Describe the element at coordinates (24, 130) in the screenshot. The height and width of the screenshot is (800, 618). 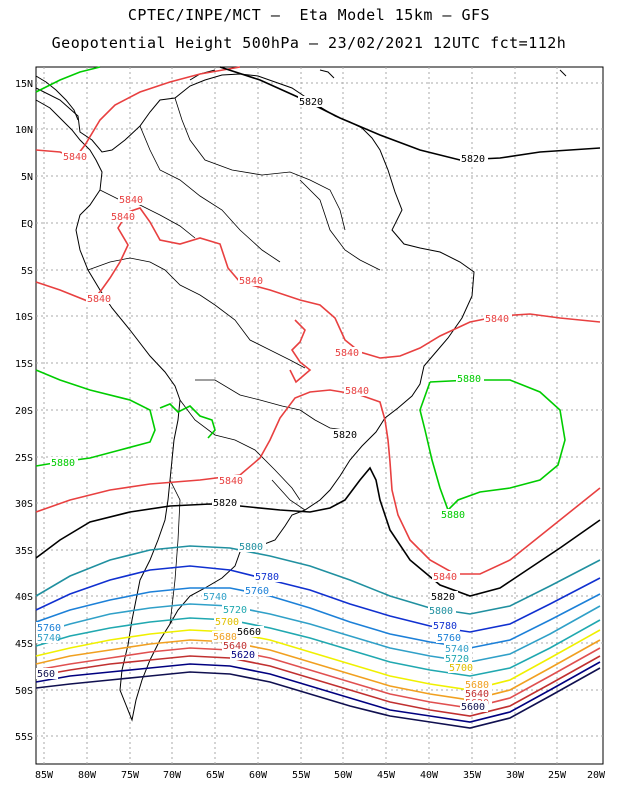
I see `lat-tick: 10N` at that location.